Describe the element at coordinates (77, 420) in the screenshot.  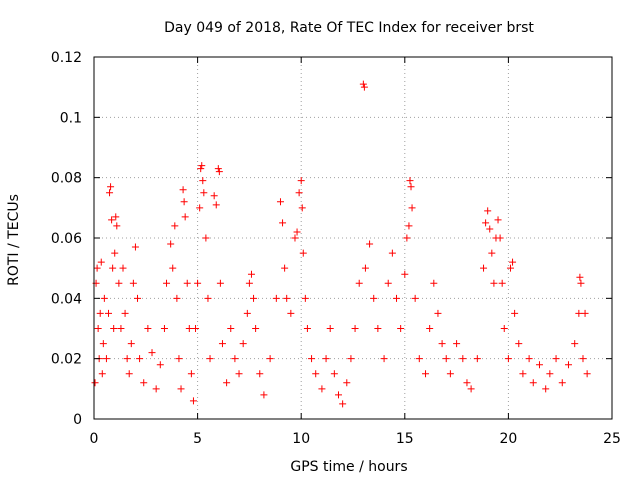
I see `y-tick-label: 0` at that location.